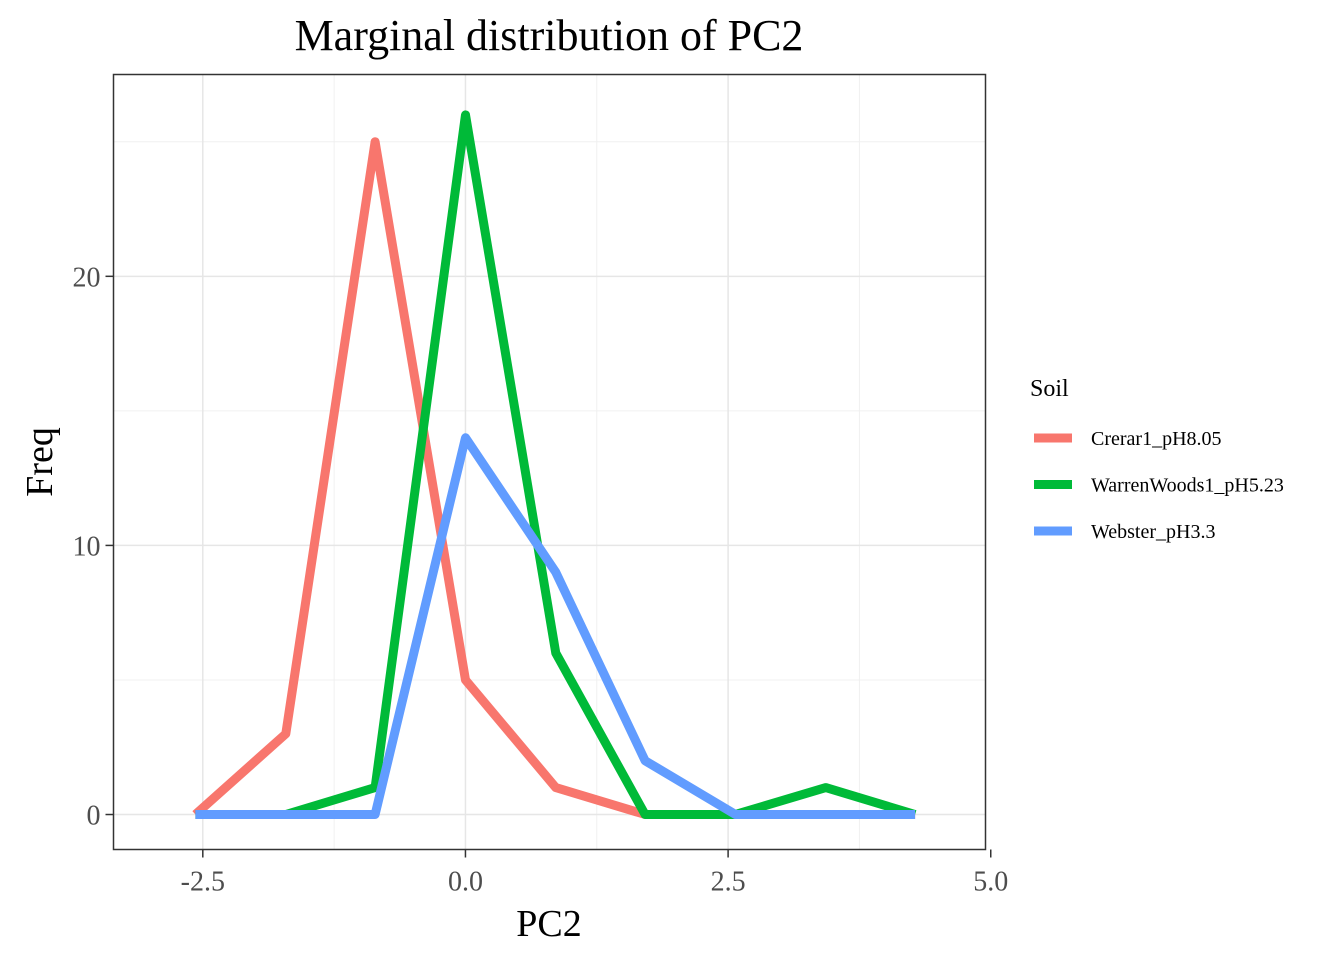 The width and height of the screenshot is (1344, 960). Describe the element at coordinates (990, 882) in the screenshot. I see `x-tick-label: 5.0` at that location.